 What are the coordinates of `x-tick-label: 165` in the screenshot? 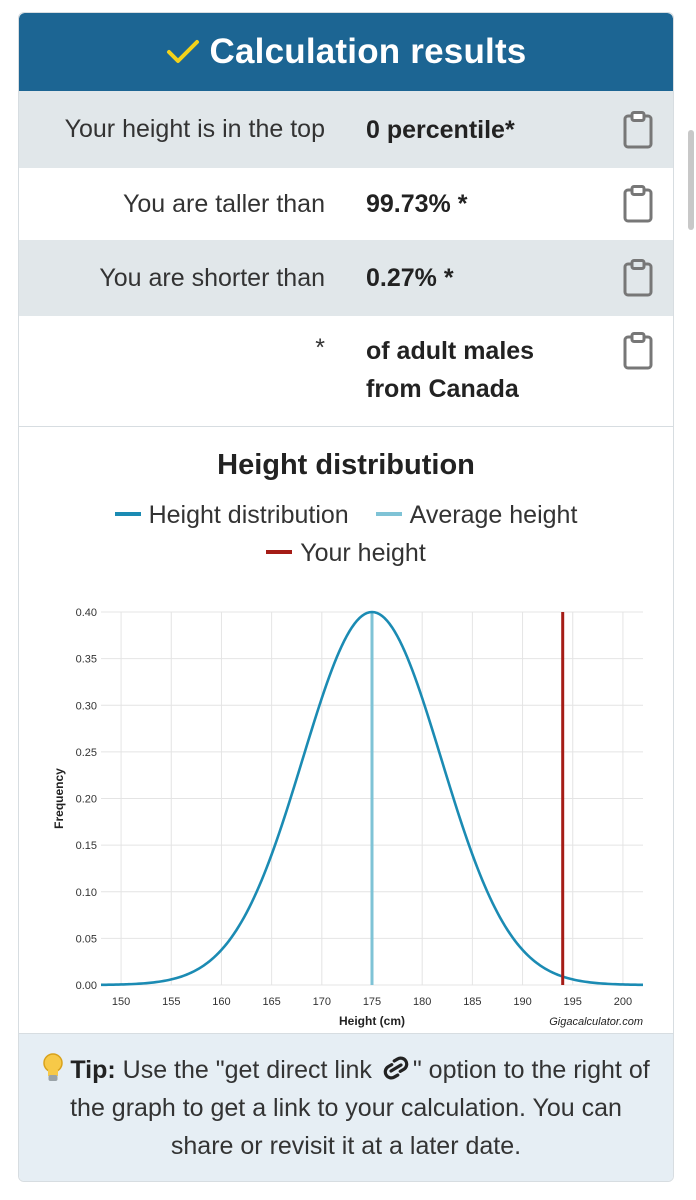 It's located at (271, 1002).